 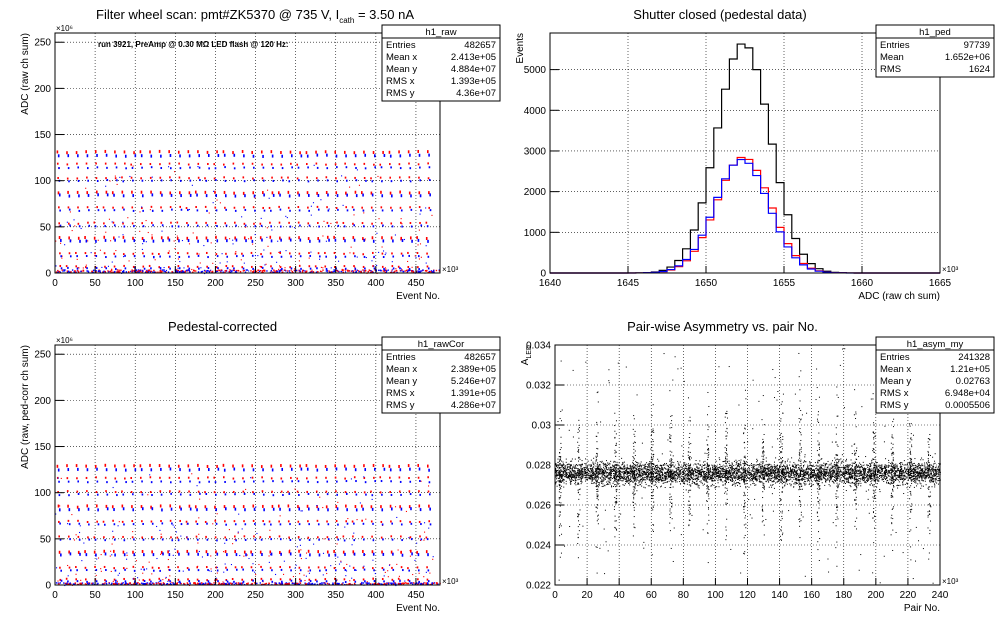 What do you see at coordinates (940, 283) in the screenshot?
I see `x-tick-label: 1665` at bounding box center [940, 283].